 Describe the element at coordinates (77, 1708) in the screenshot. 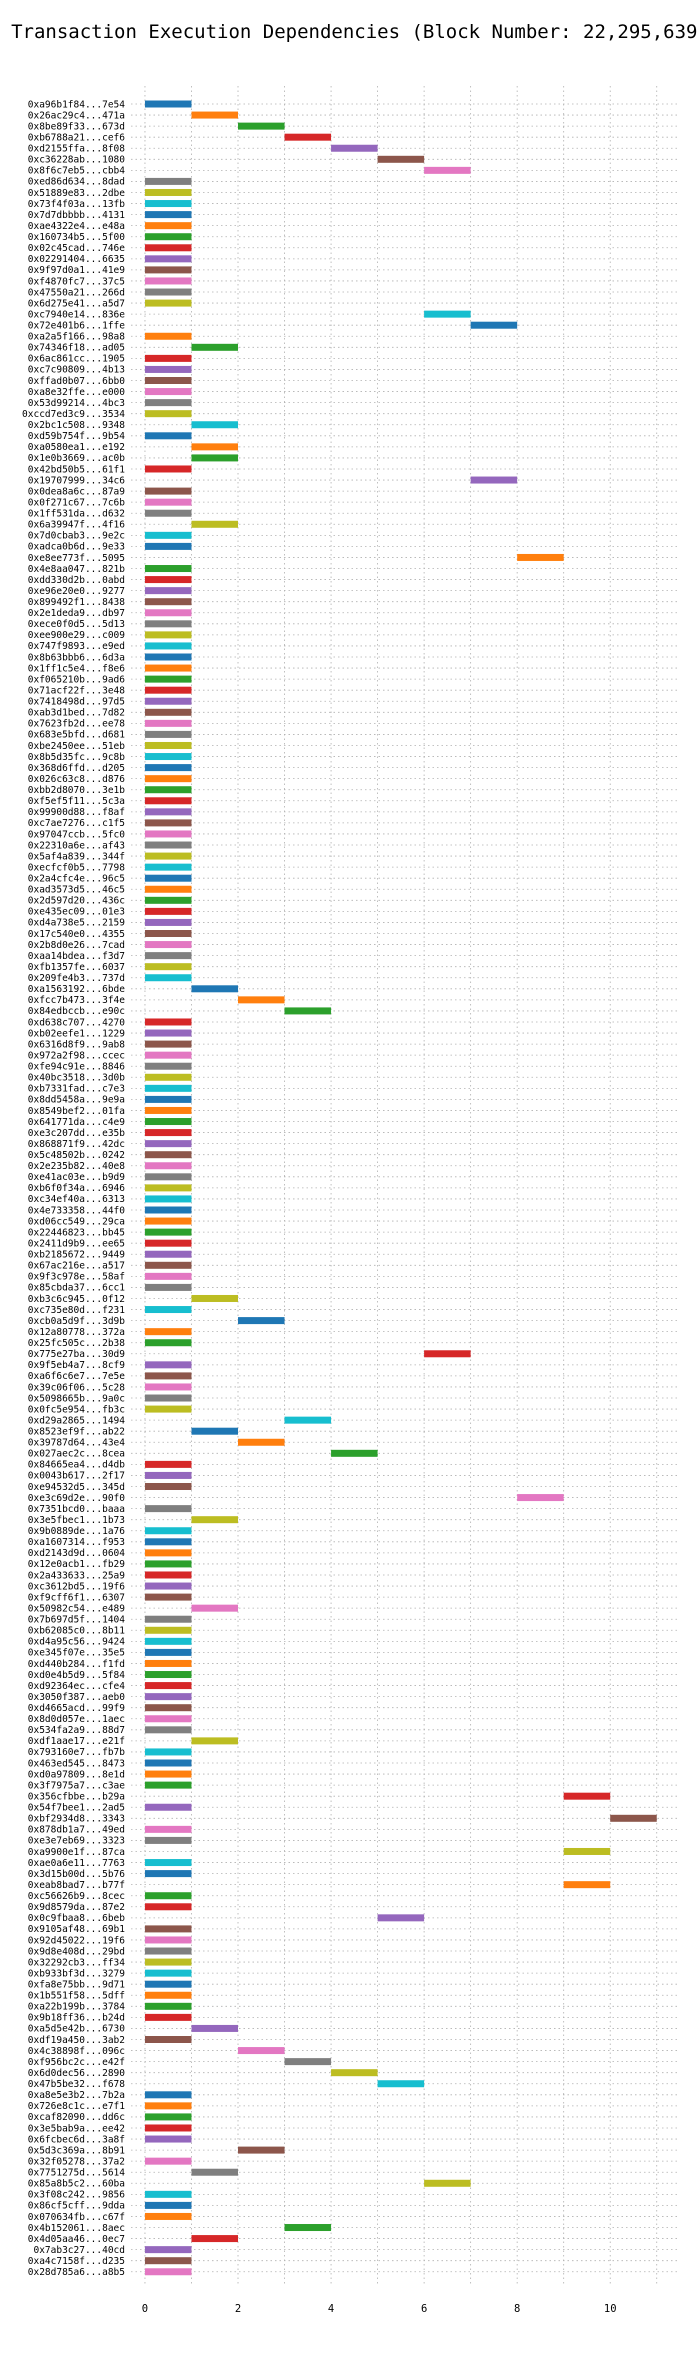

I see `y-tick-label: 0xd4665acd...99f9` at that location.